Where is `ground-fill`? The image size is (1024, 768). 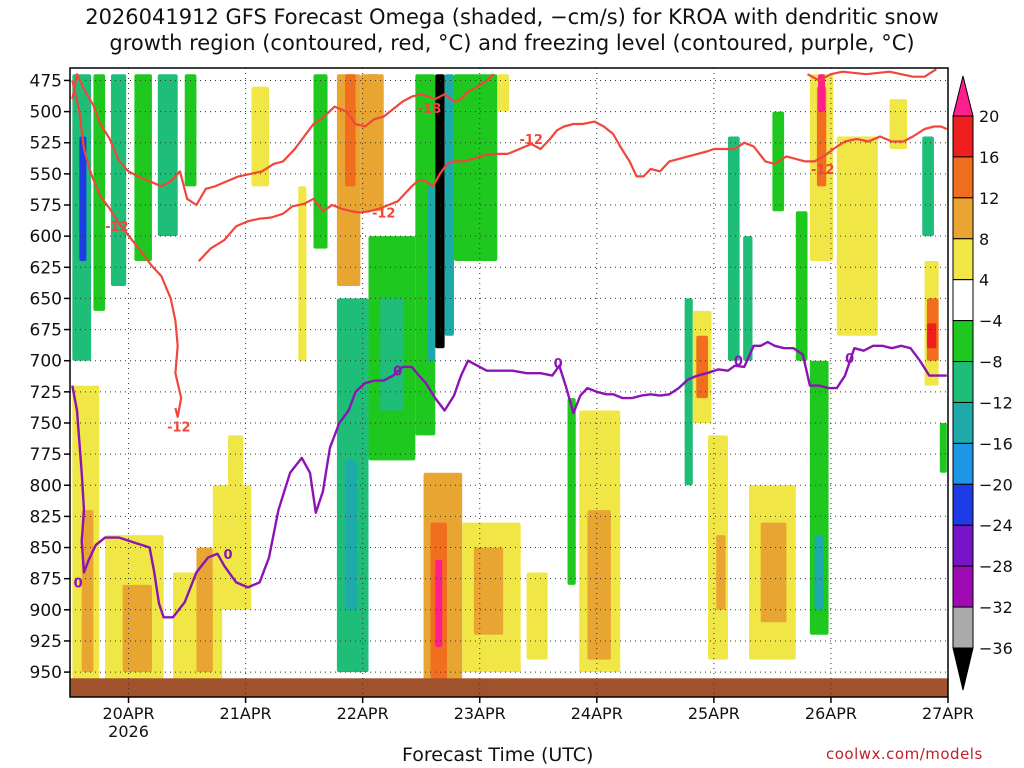 ground-fill is located at coordinates (509, 687).